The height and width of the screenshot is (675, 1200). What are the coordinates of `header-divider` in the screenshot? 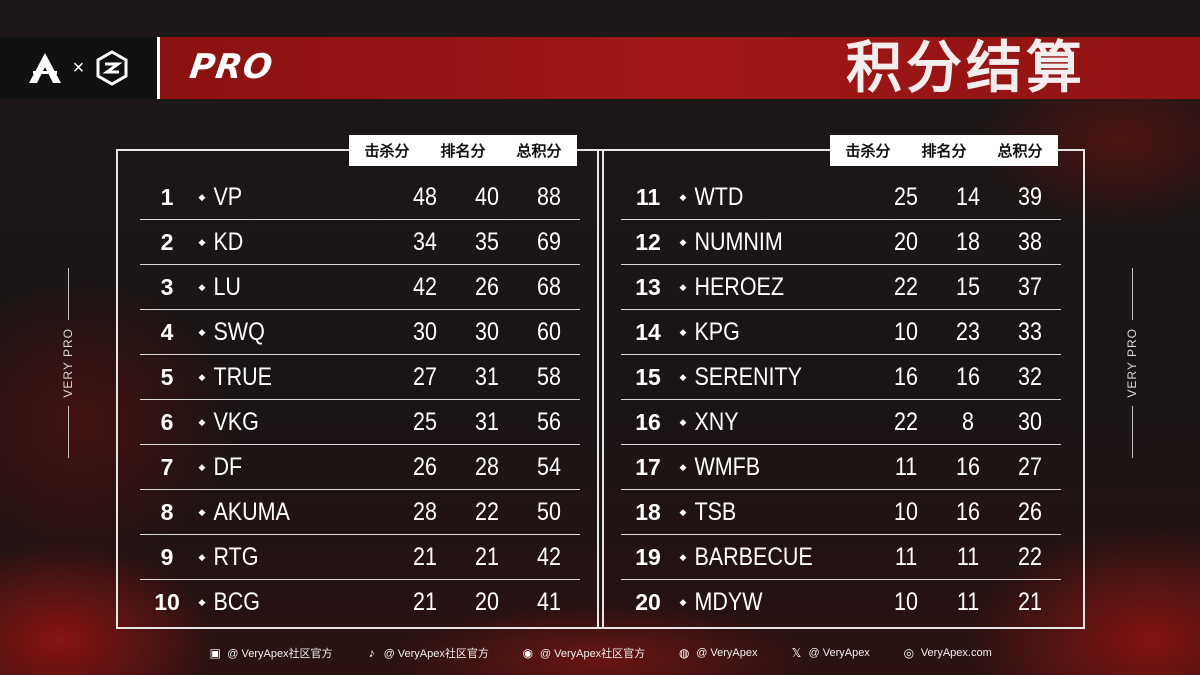 It's located at (158, 68).